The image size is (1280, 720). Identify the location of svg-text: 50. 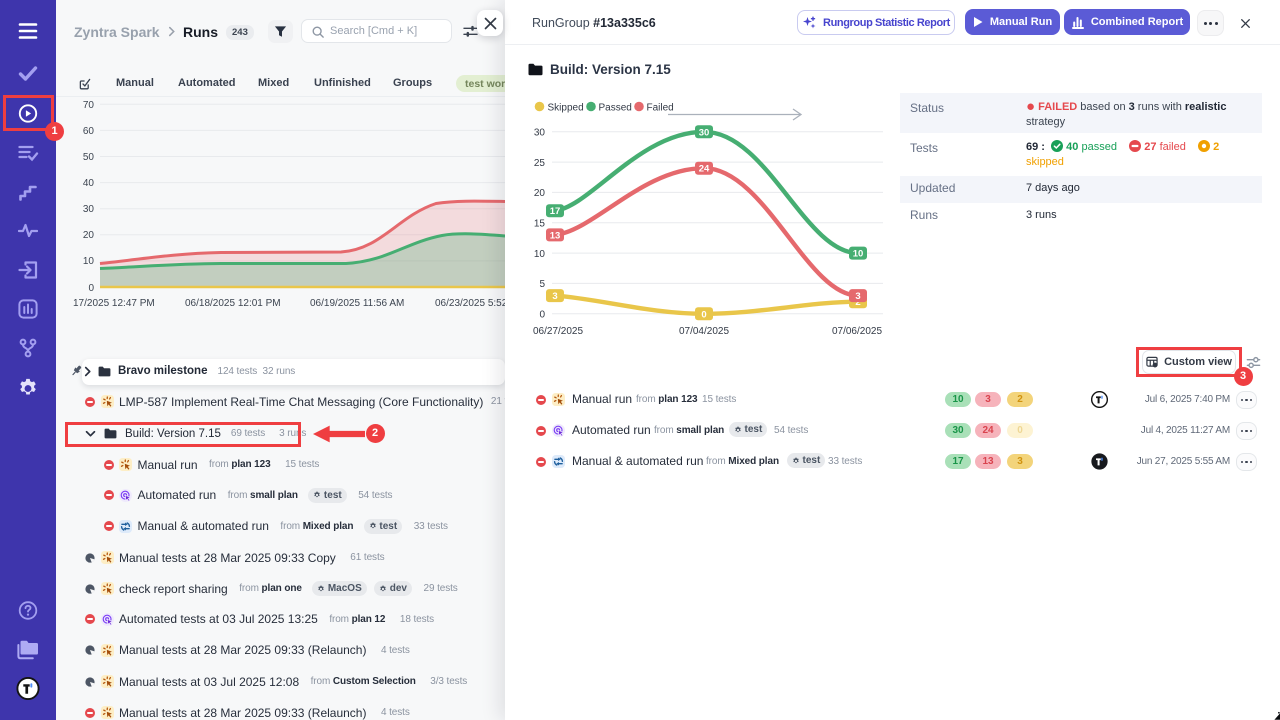
(89, 157).